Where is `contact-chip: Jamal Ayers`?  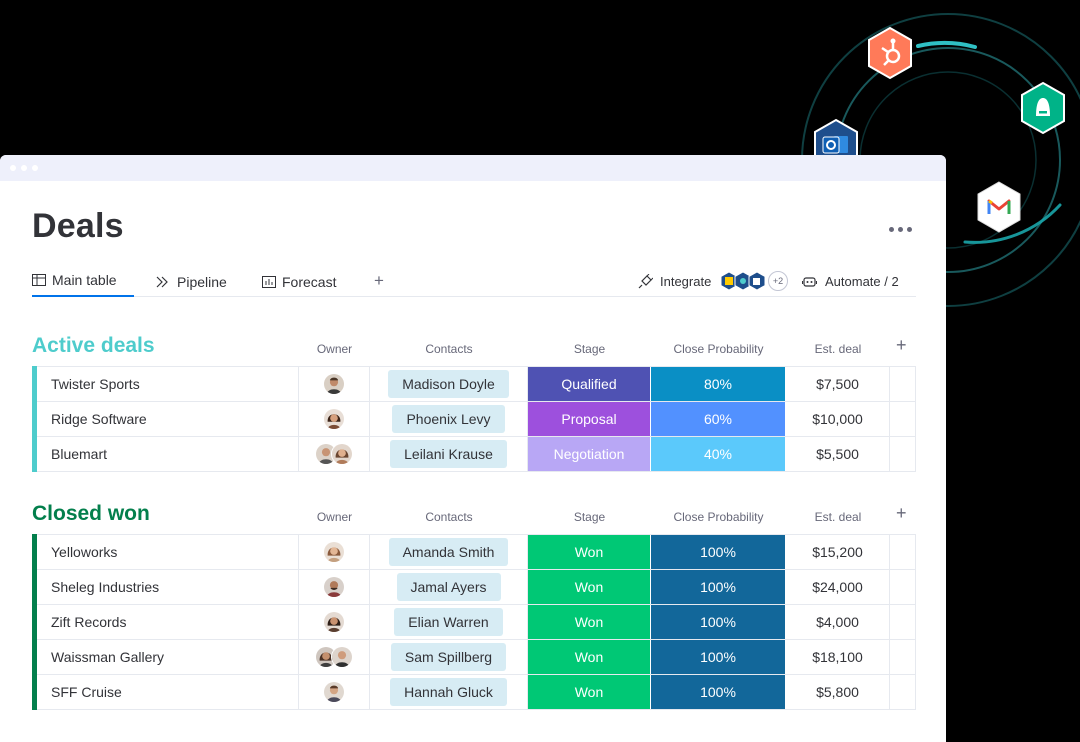
contact-chip: Jamal Ayers is located at coordinates (448, 587).